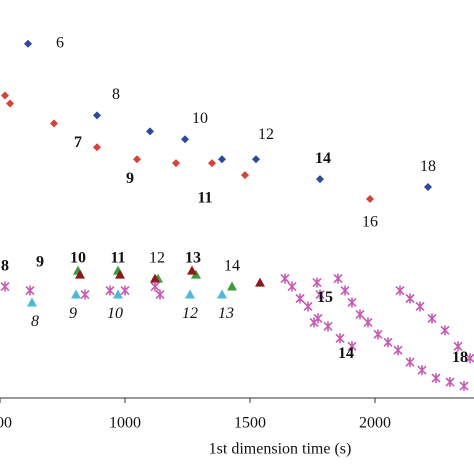 This screenshot has height=474, width=474. I want to click on annotation: 16, so click(370, 222).